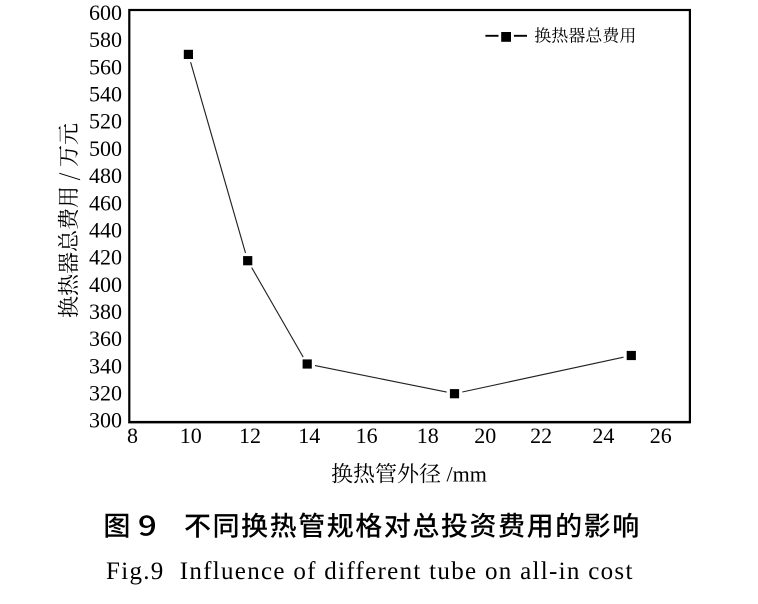  What do you see at coordinates (603, 435) in the screenshot?
I see `svg-text: 24` at bounding box center [603, 435].